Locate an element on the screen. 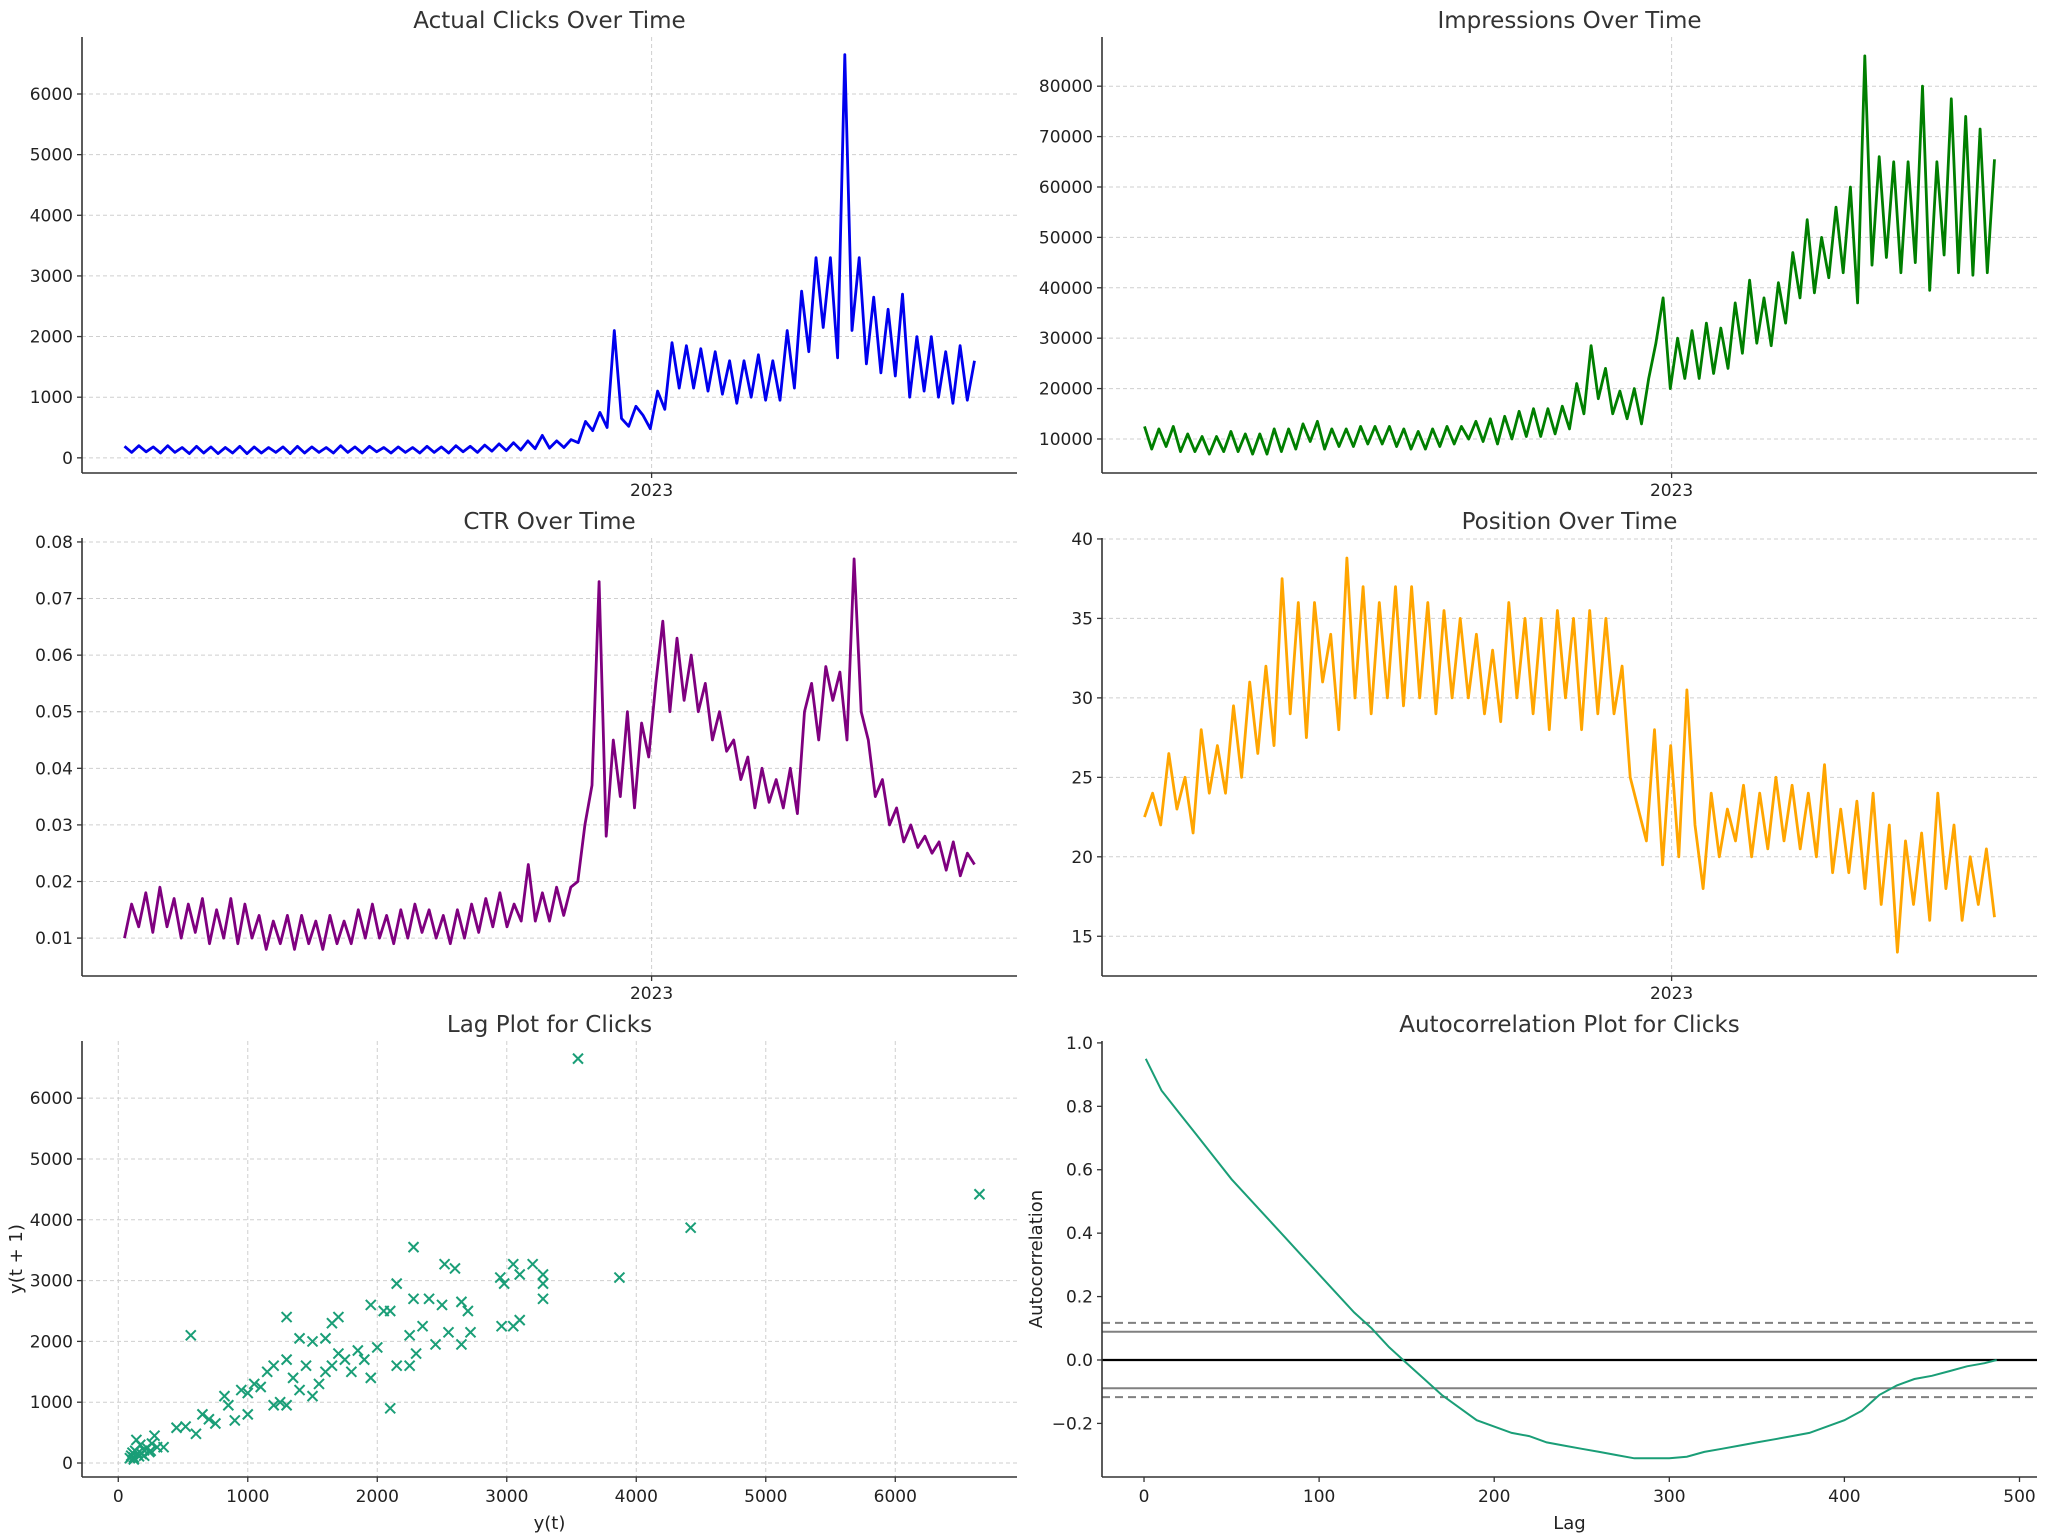  y-tick-label: 10000 is located at coordinates (1066, 440).